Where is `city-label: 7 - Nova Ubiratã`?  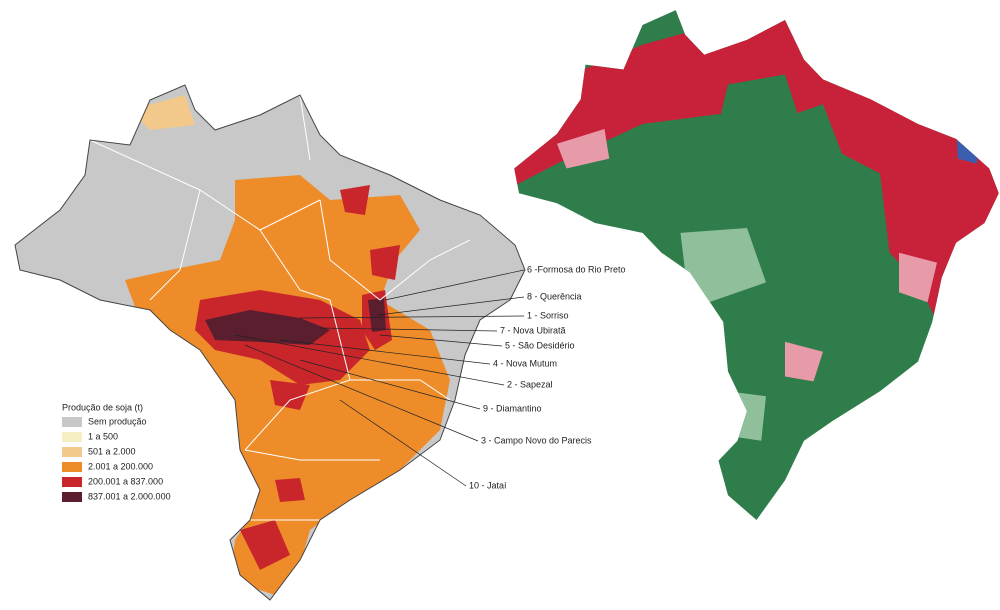 city-label: 7 - Nova Ubiratã is located at coordinates (533, 330).